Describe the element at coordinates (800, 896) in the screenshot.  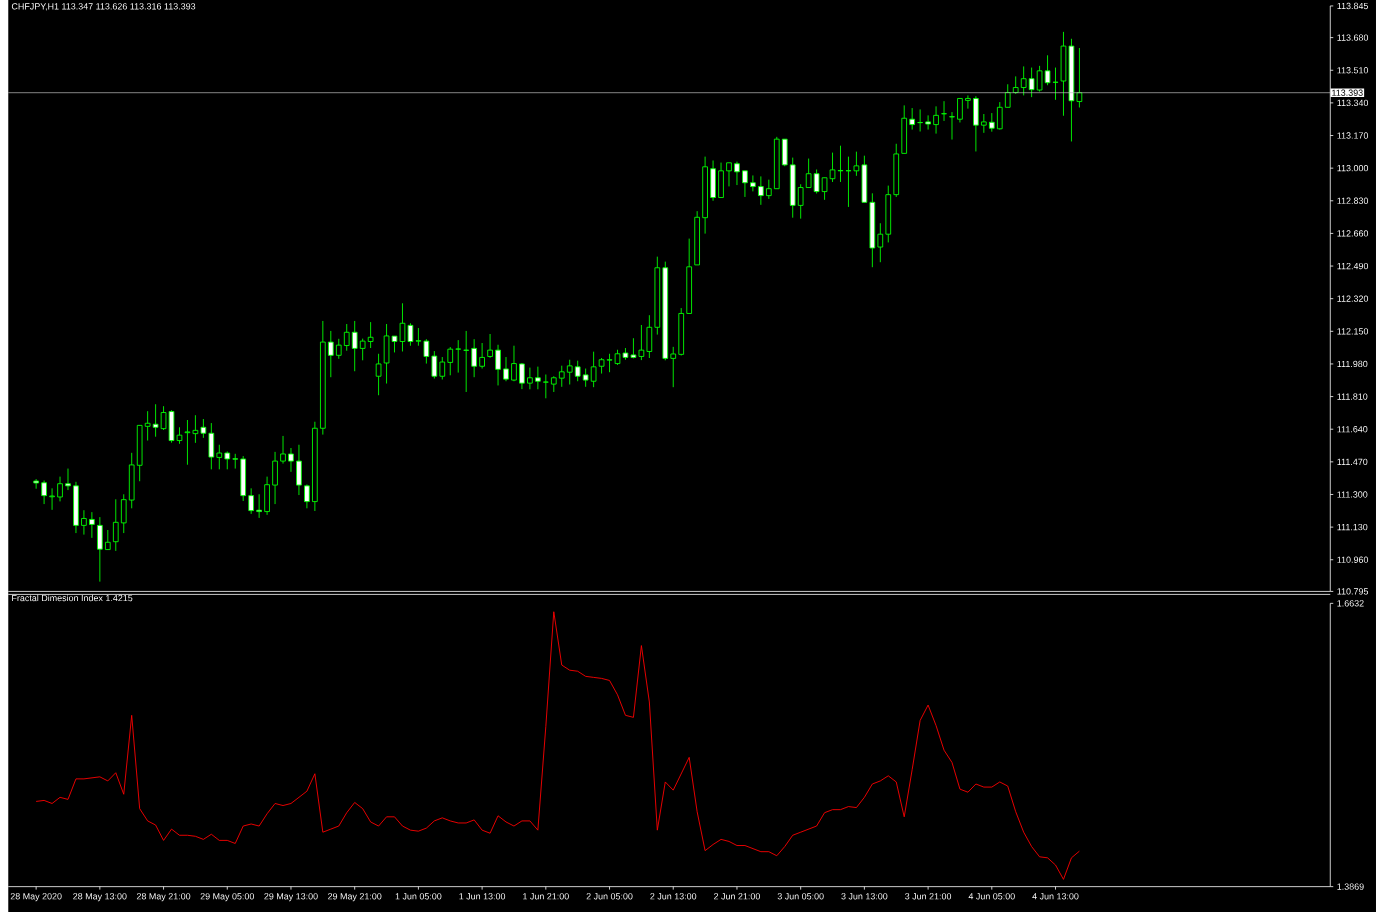
I see `x-tick-label: 3 Jun 05:00` at that location.